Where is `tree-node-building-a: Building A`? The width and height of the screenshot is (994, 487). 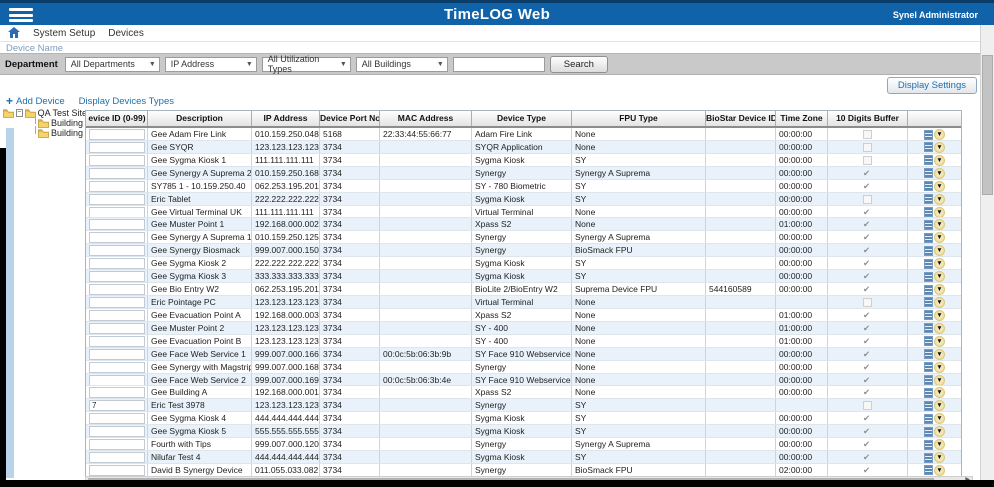
tree-node-building-a: Building A is located at coordinates (63, 122).